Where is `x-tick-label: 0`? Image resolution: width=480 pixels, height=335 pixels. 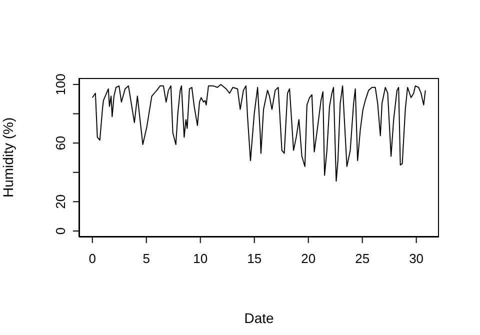
x-tick-label: 0 is located at coordinates (92, 258).